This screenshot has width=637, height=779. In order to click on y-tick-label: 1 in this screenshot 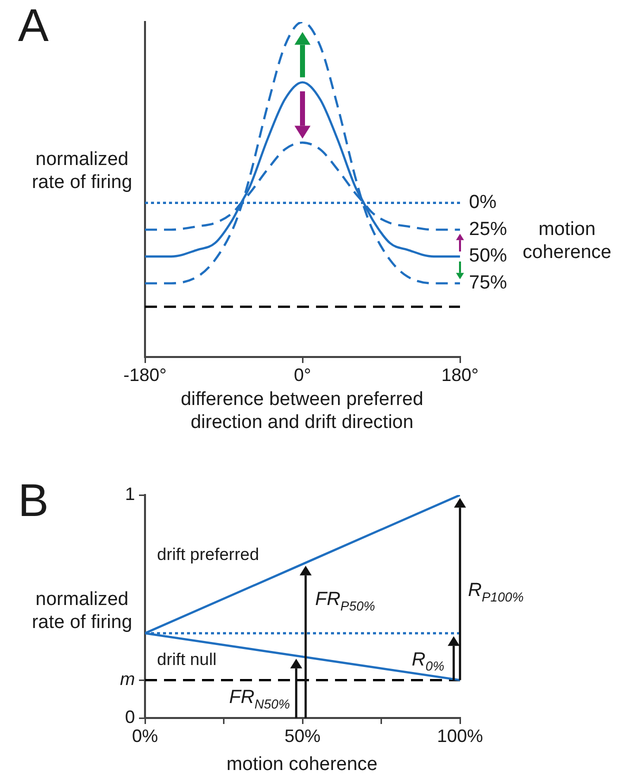, I will do `click(129, 494)`.